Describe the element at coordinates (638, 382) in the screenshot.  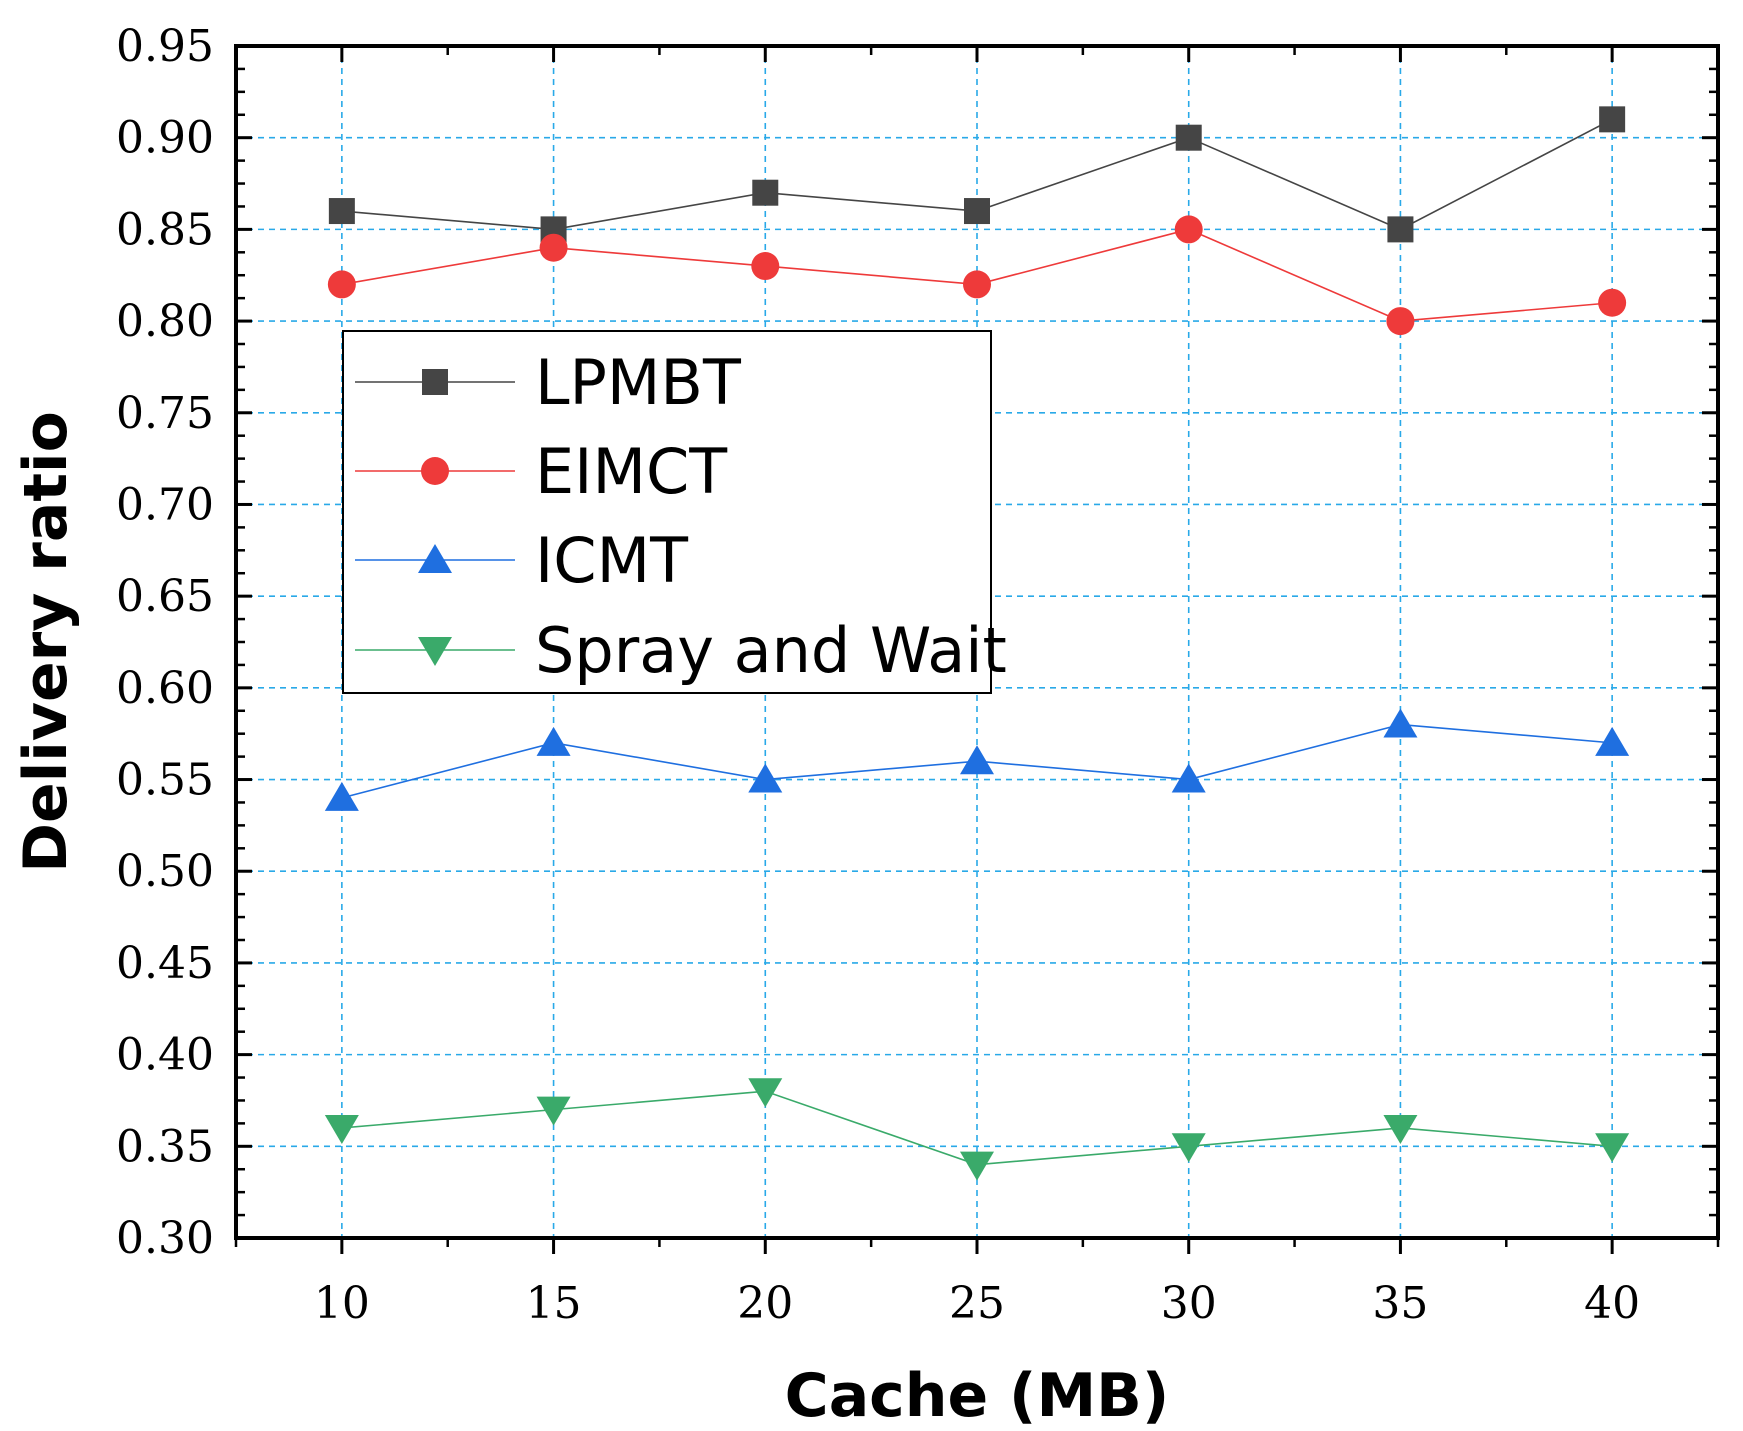
I see `legend-label-lpmbt: LPMBT` at that location.